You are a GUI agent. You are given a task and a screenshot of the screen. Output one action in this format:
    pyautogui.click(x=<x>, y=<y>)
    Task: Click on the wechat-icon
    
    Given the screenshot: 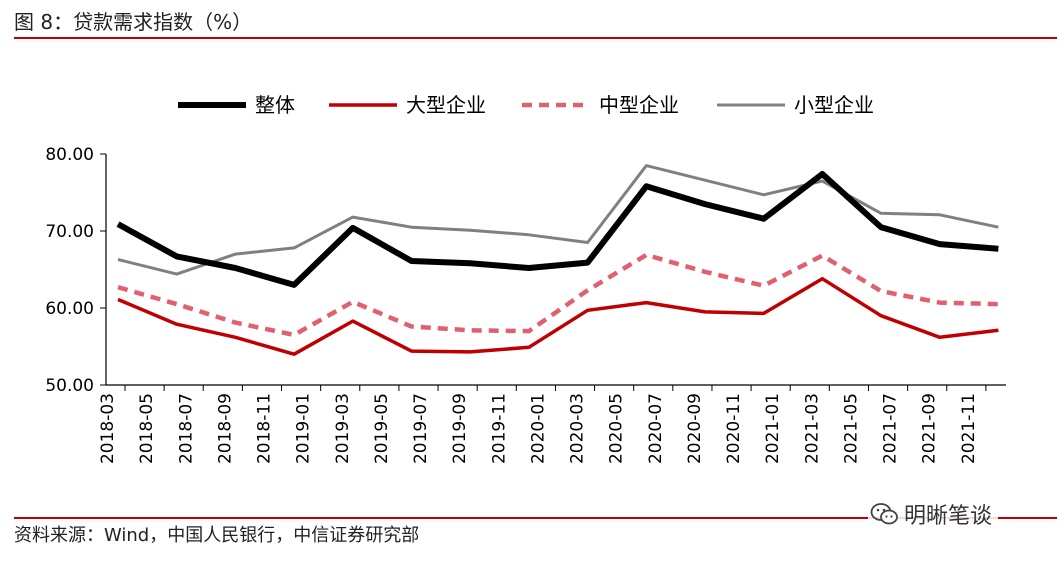 What is the action you would take?
    pyautogui.click(x=884, y=514)
    